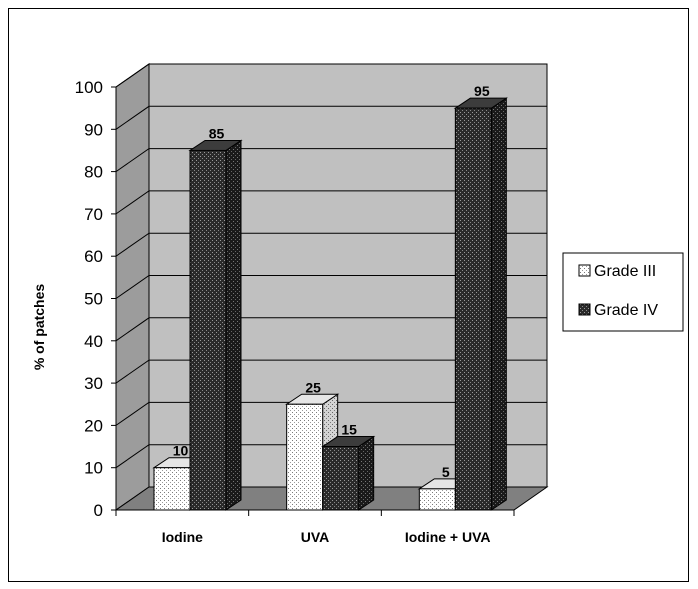 Image resolution: width=698 pixels, height=589 pixels. What do you see at coordinates (93, 383) in the screenshot?
I see `y-tick-label: 30` at bounding box center [93, 383].